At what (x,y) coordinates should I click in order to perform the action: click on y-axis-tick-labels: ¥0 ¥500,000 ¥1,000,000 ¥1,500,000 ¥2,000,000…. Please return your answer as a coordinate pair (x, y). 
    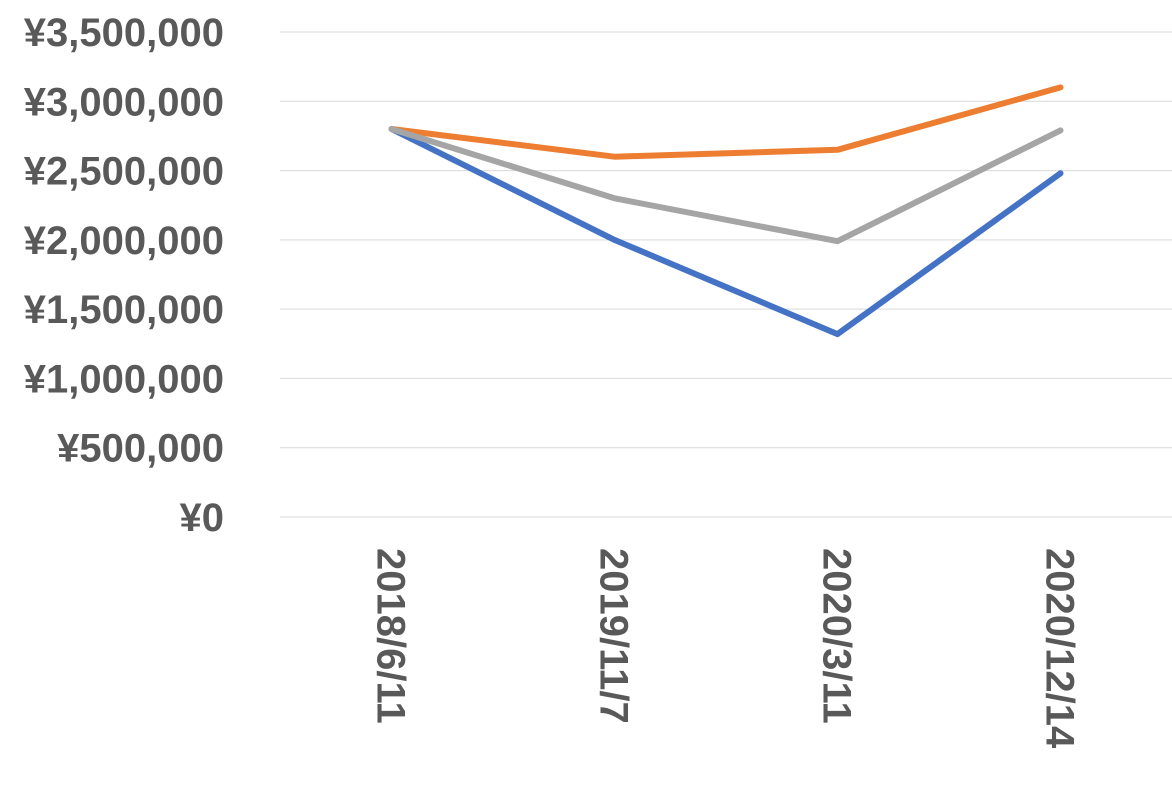
    Looking at the image, I should click on (124, 275).